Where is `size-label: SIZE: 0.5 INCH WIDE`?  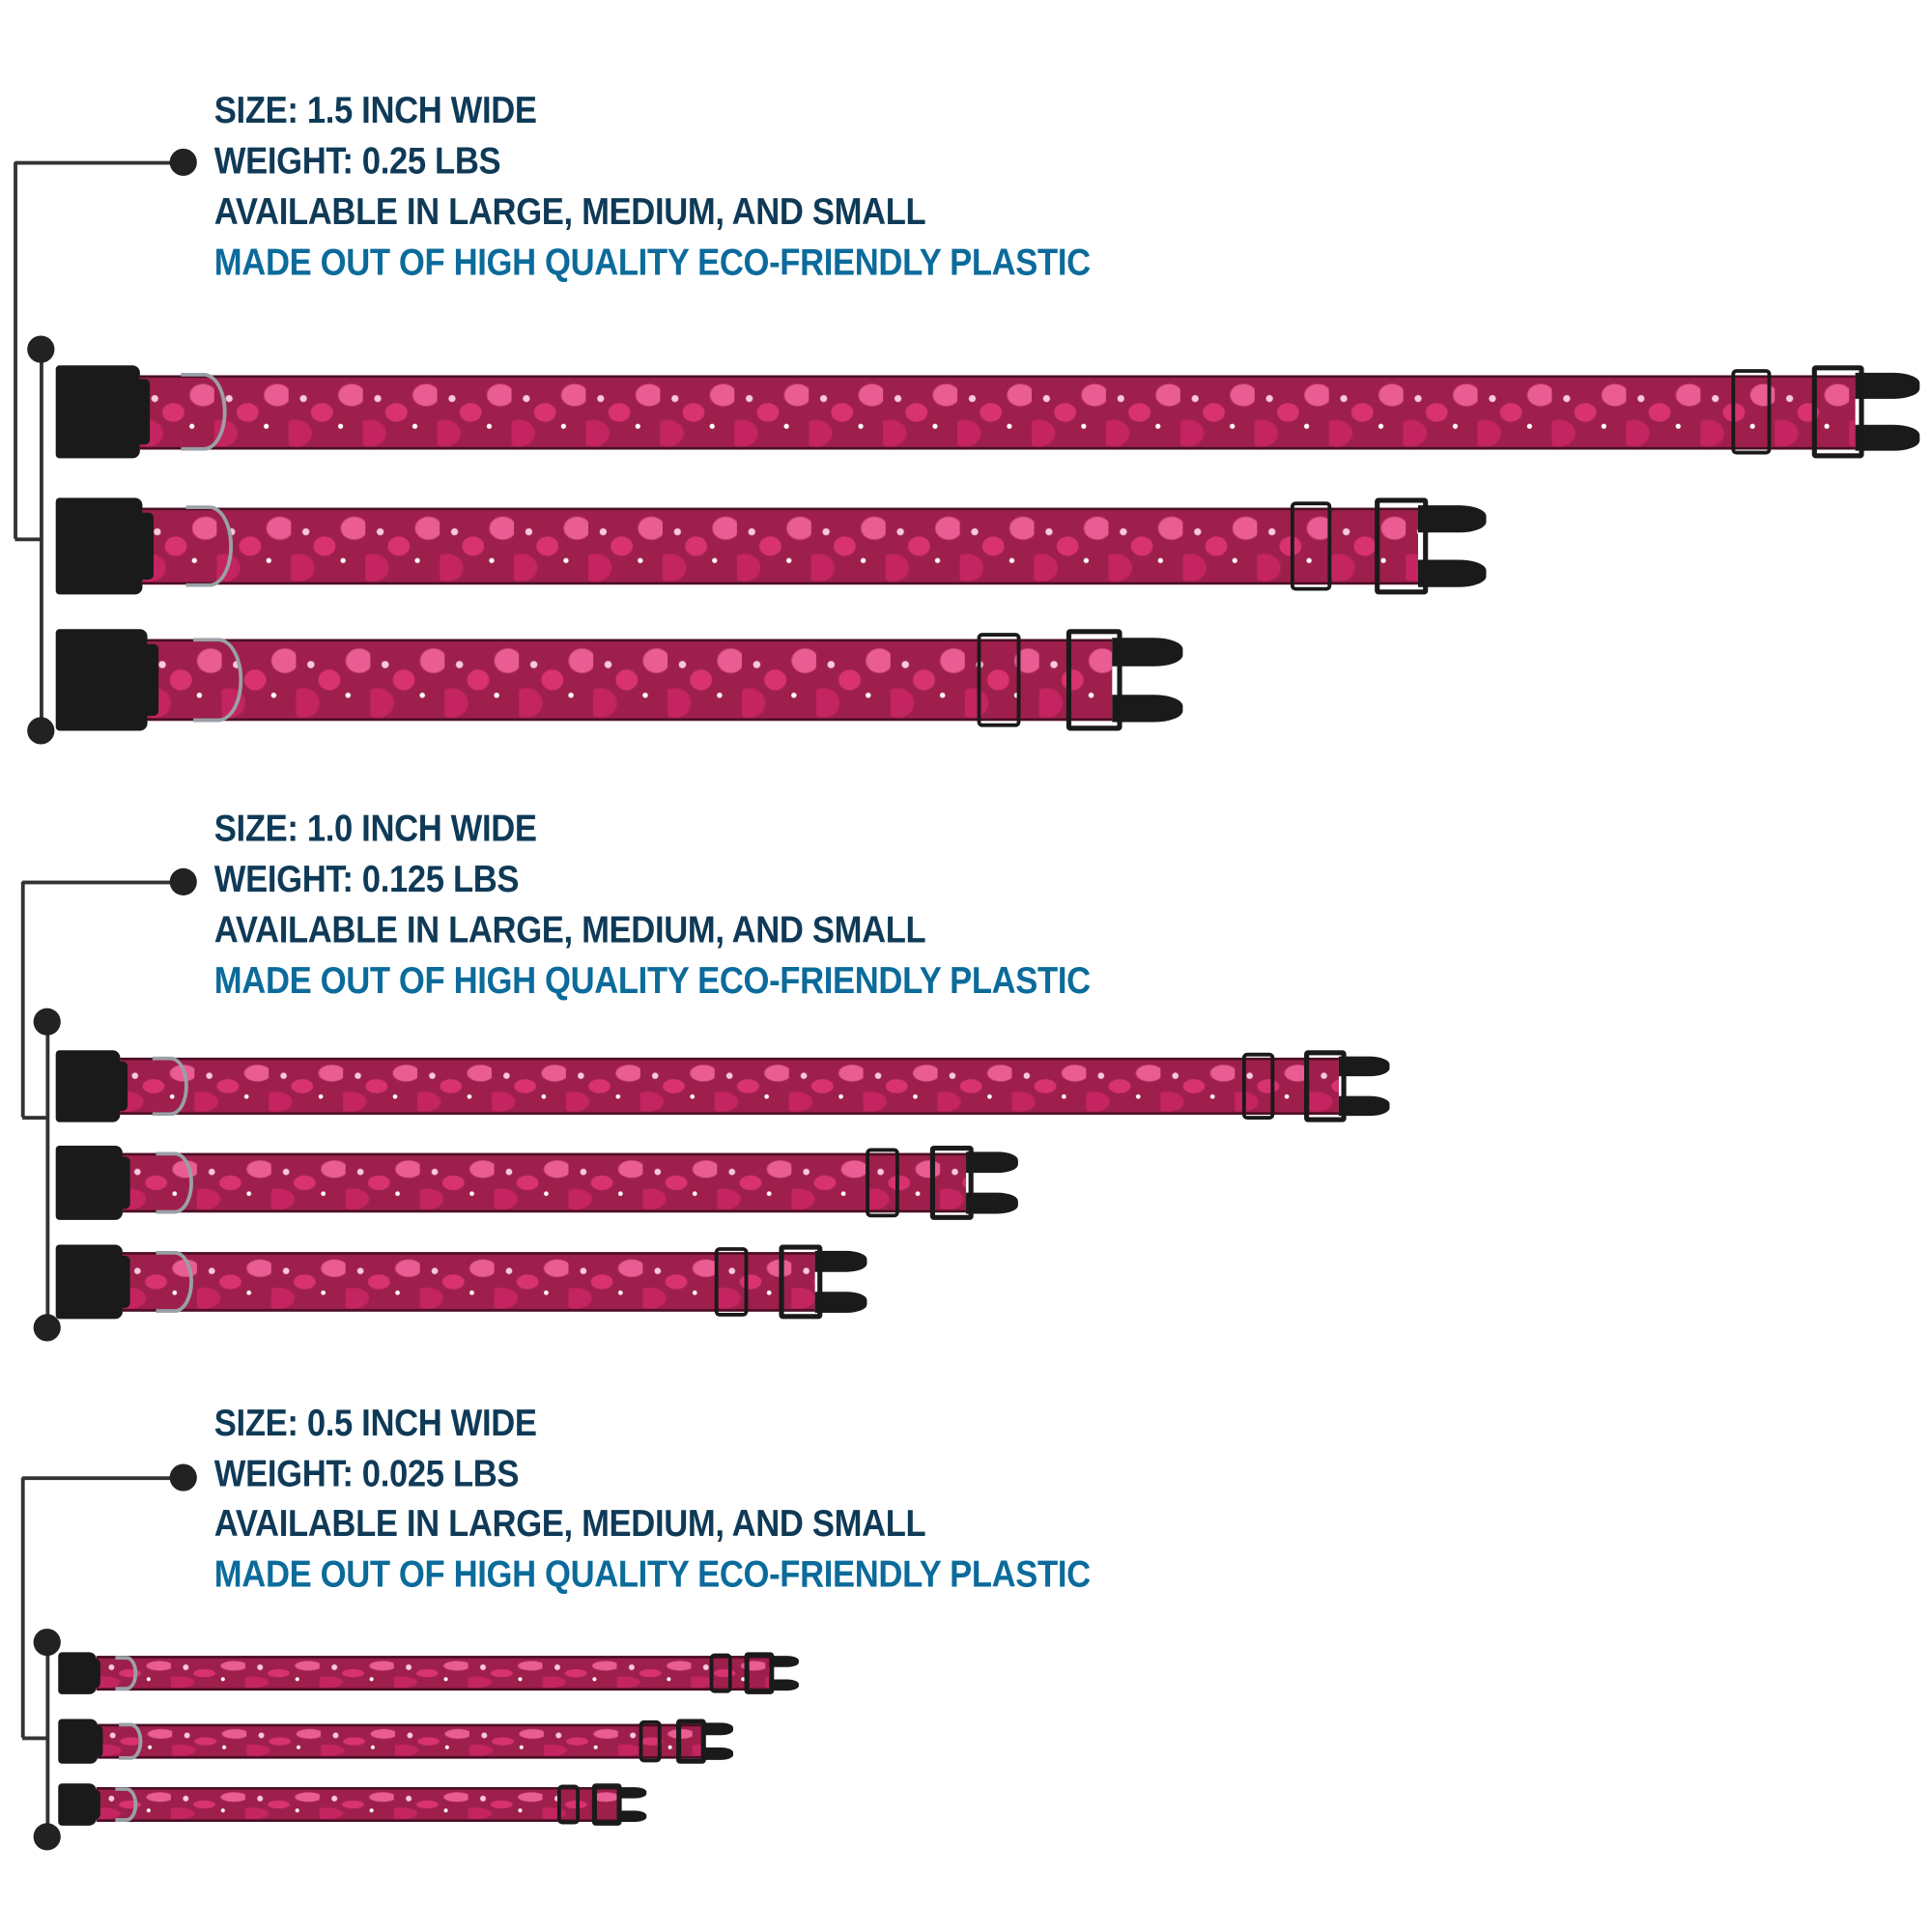 size-label: SIZE: 0.5 INCH WIDE is located at coordinates (375, 1423).